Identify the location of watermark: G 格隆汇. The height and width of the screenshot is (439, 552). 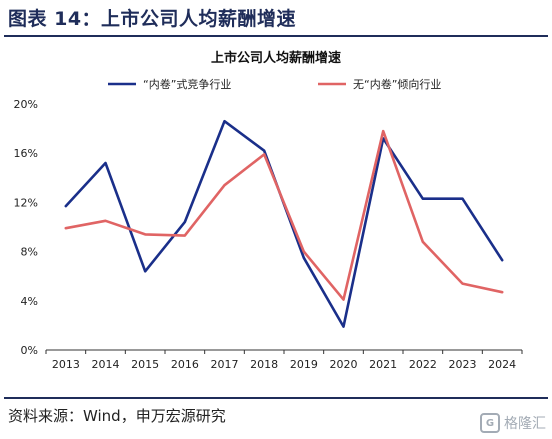
(513, 423).